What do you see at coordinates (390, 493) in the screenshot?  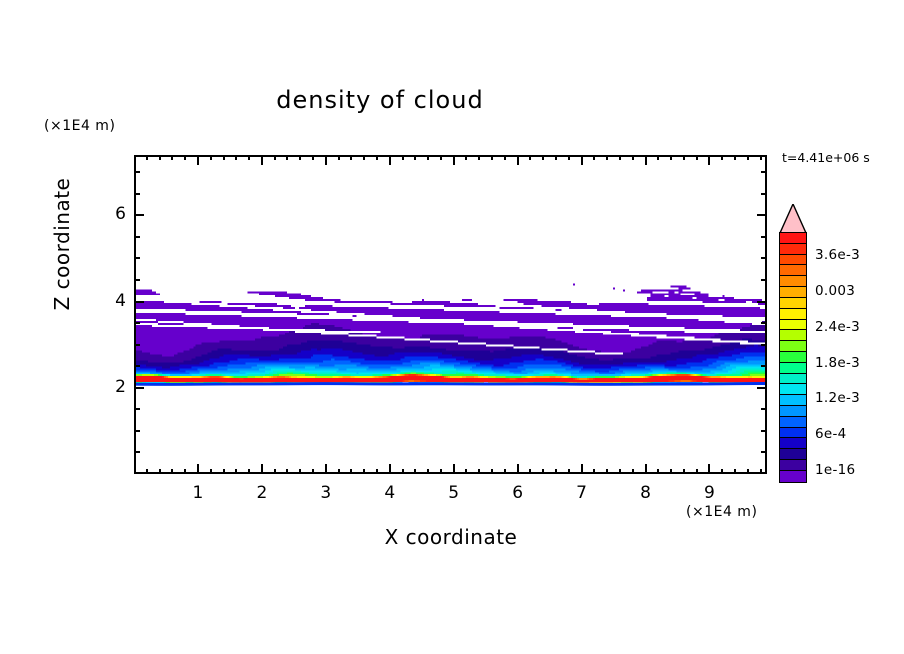 I see `x-tick-label: 4` at bounding box center [390, 493].